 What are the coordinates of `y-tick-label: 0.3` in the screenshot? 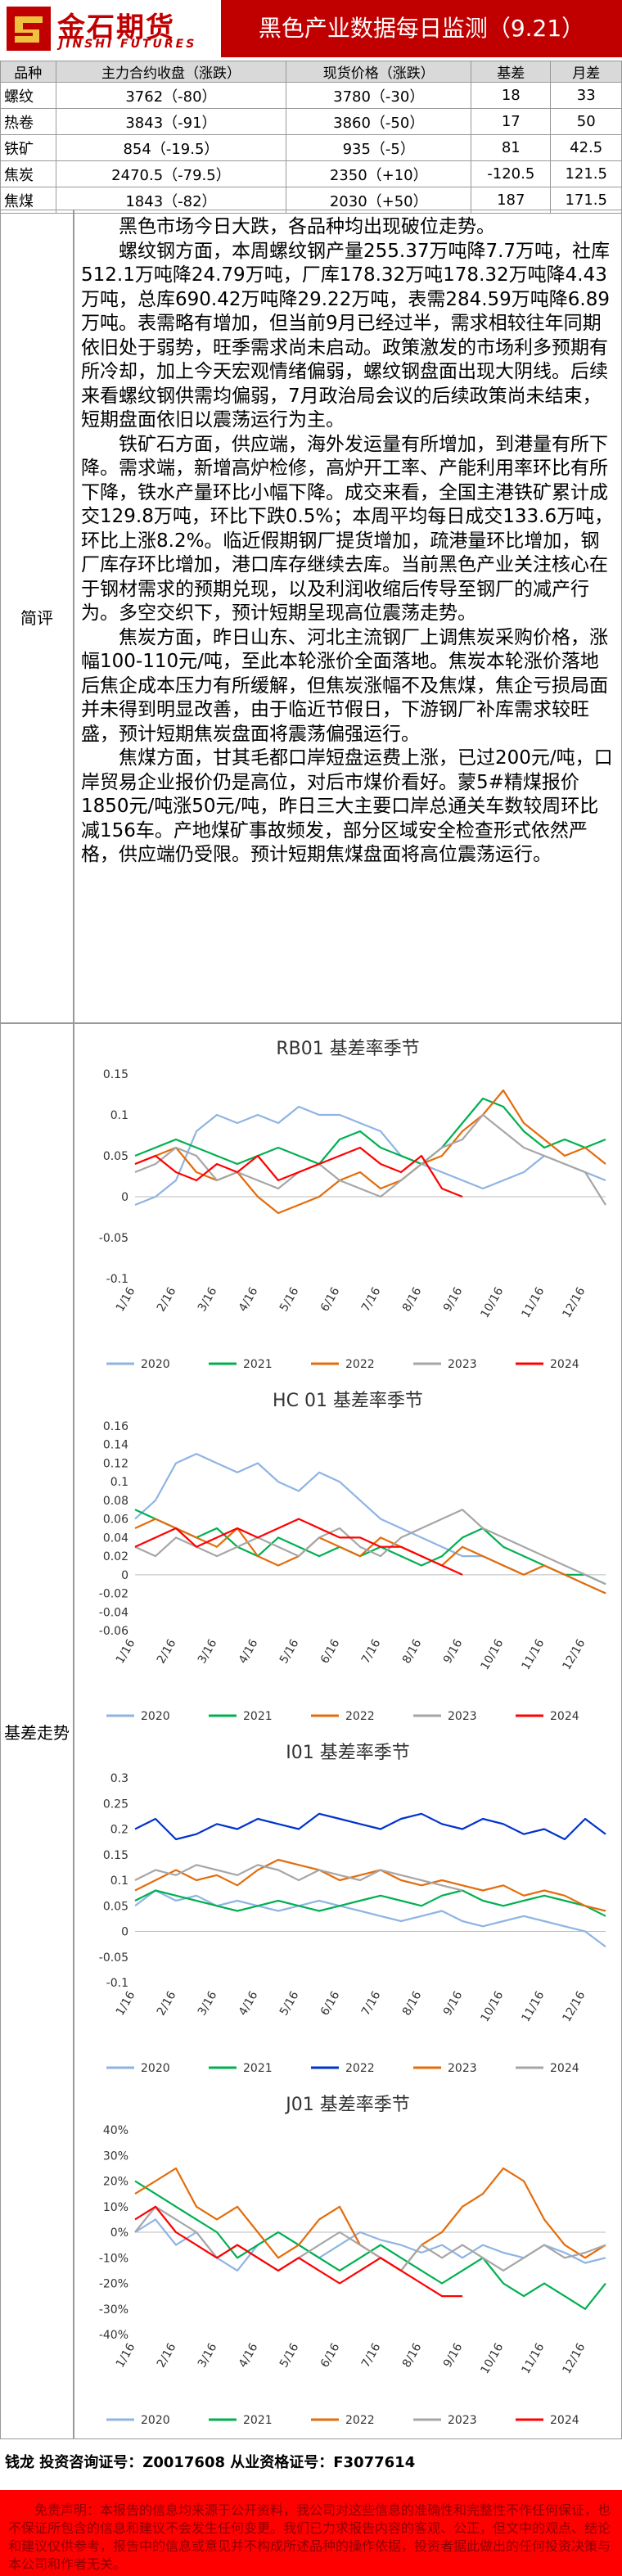 It's located at (119, 1778).